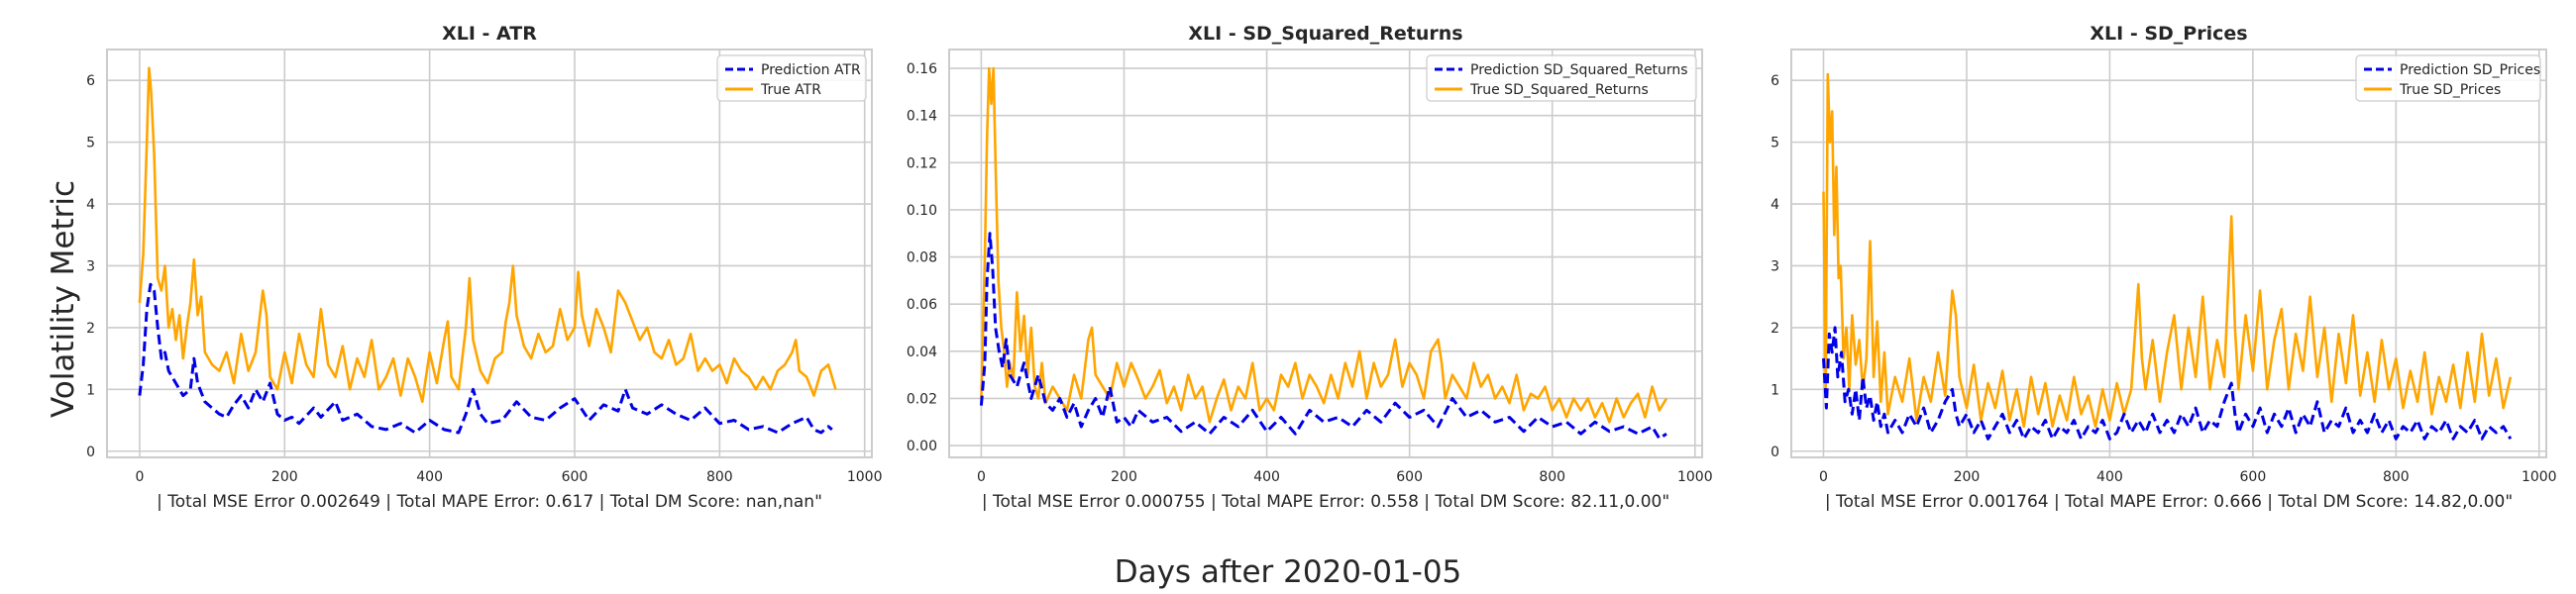  What do you see at coordinates (922, 117) in the screenshot?
I see `y-tick-label: 0.14` at bounding box center [922, 117].